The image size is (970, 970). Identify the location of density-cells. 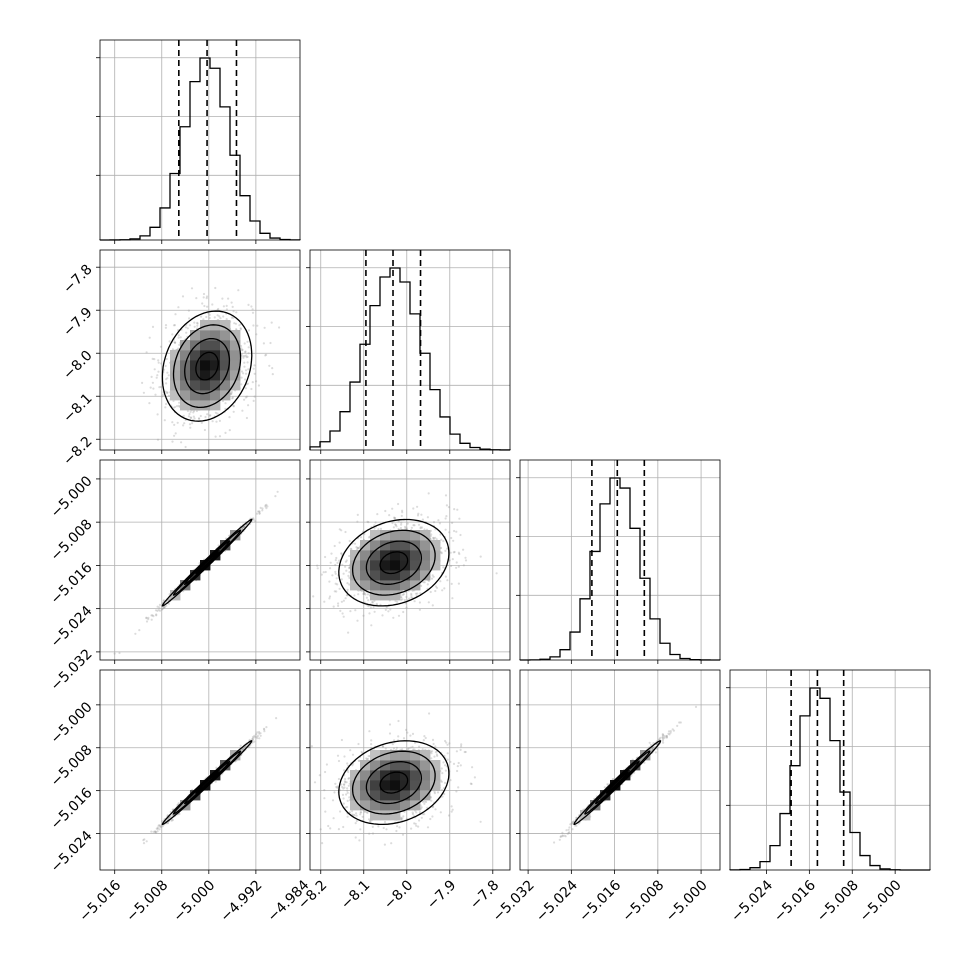
(395, 565).